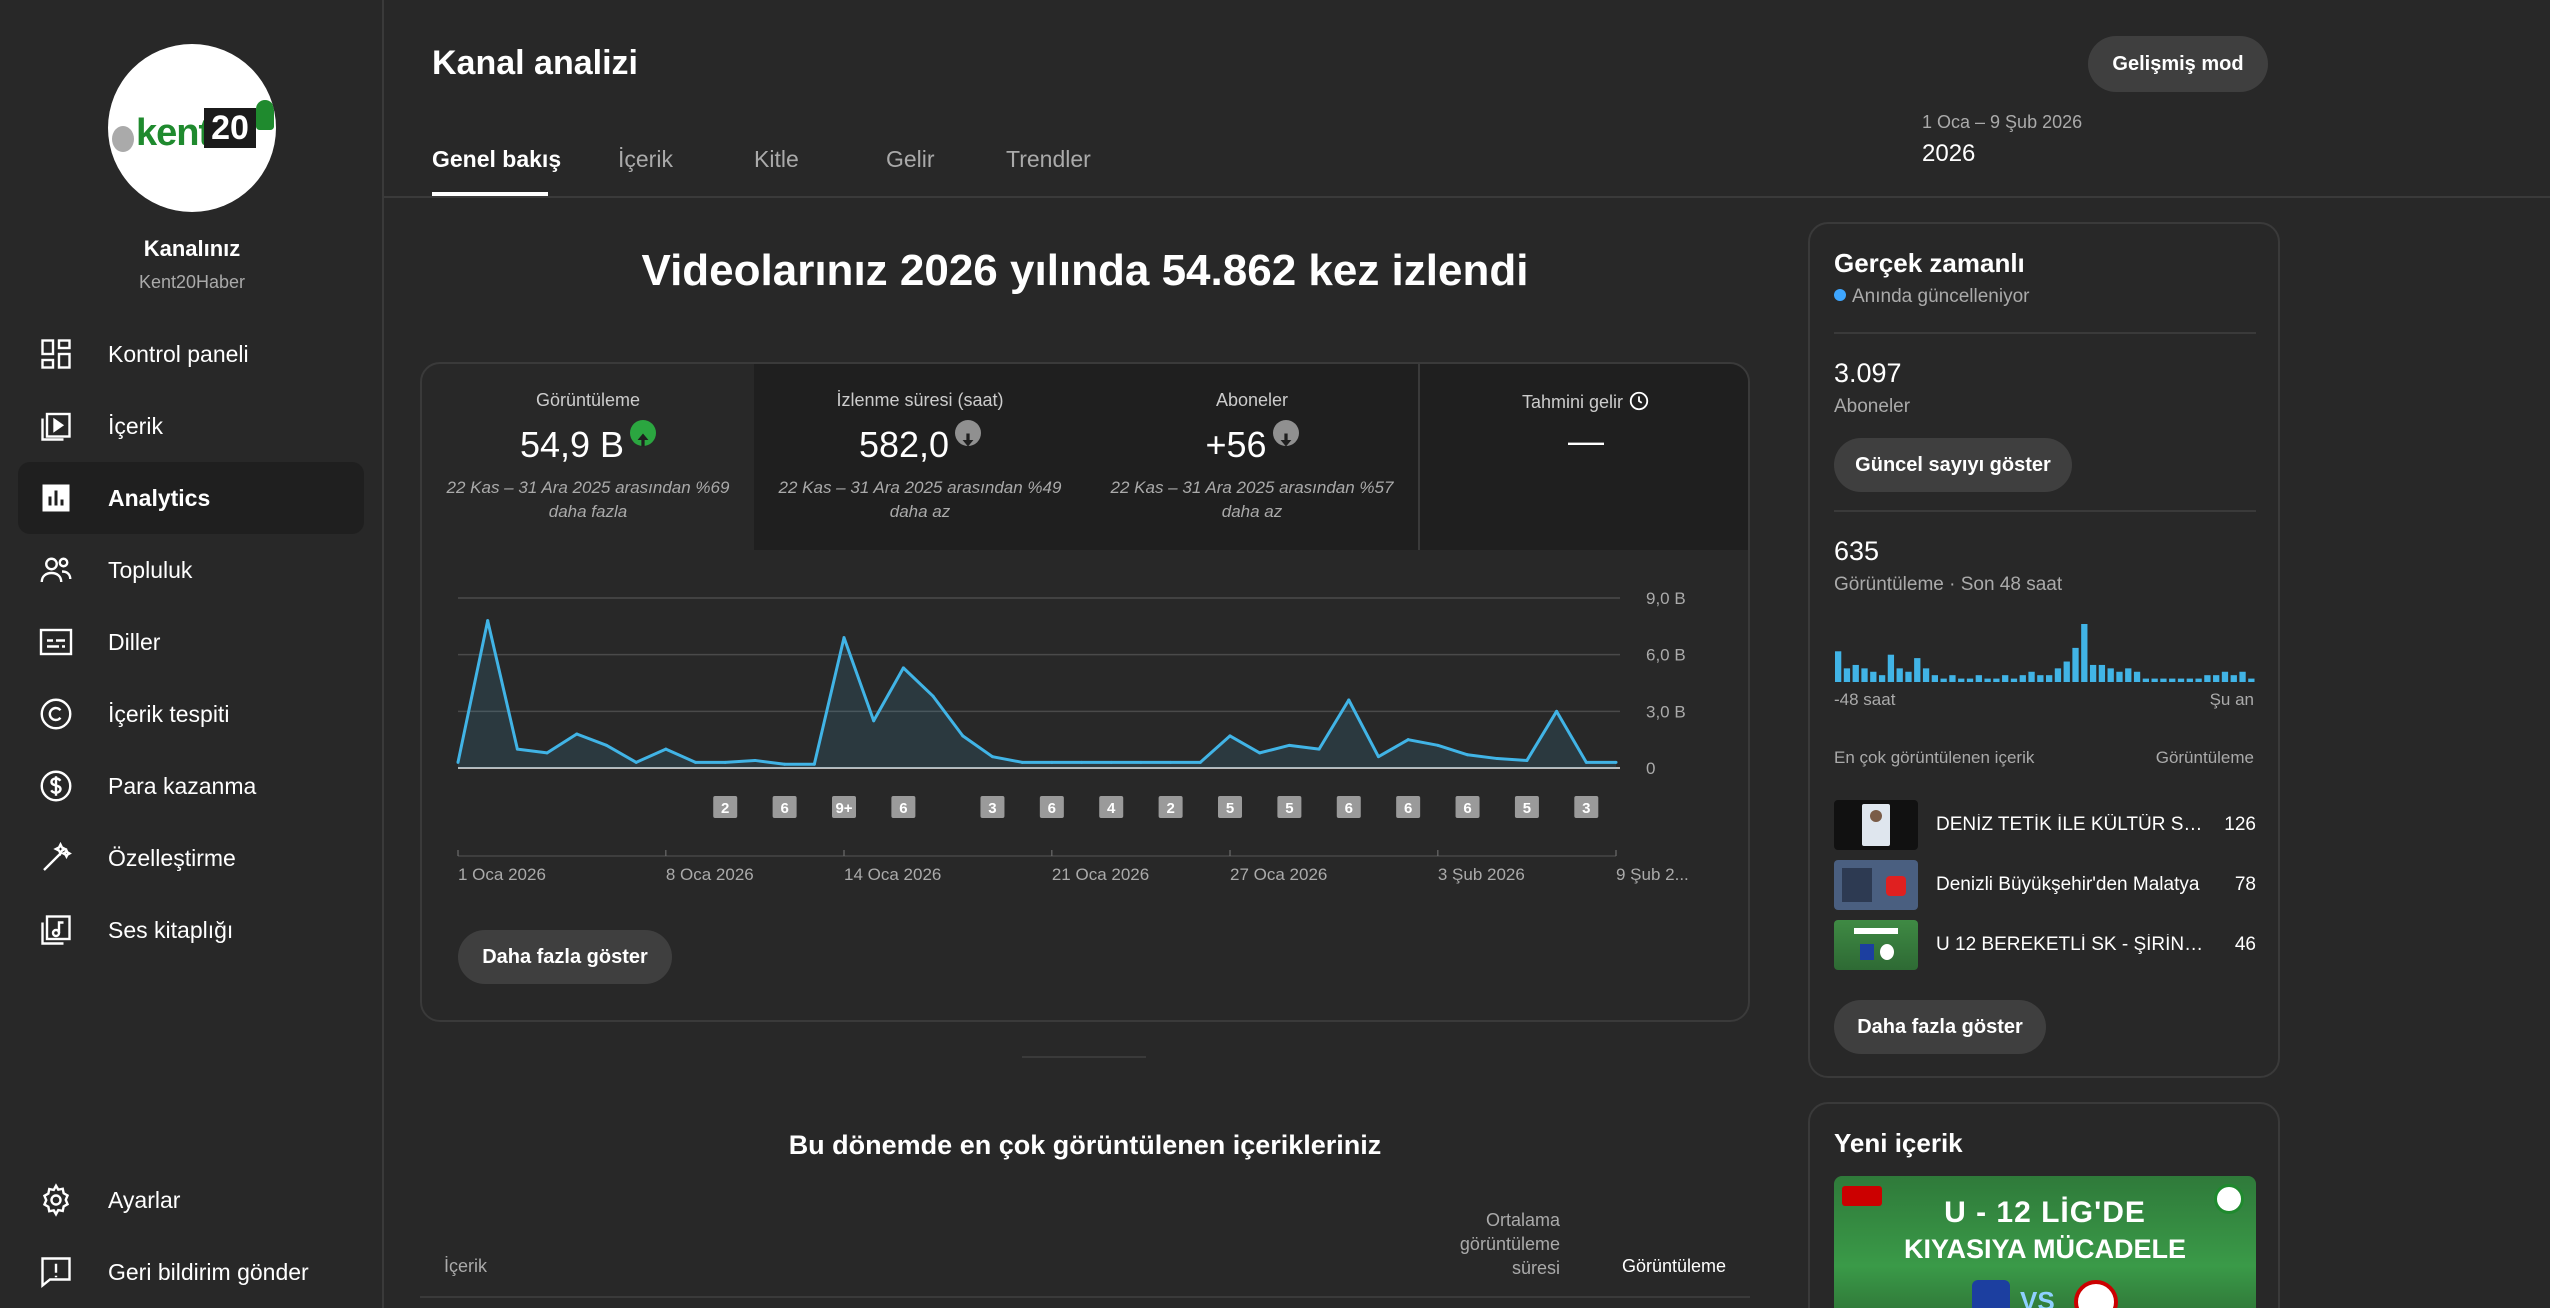 This screenshot has width=2550, height=1308. I want to click on sidebar-item-label: Topluluk, so click(150, 569).